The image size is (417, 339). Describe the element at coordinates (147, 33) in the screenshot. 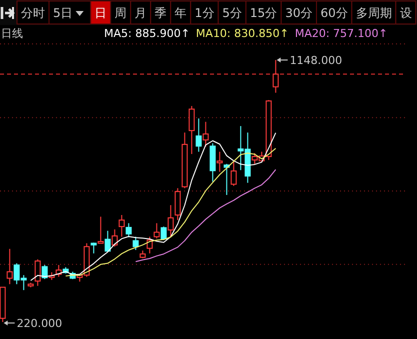

I see `text: MA5: 885.900↑` at that location.